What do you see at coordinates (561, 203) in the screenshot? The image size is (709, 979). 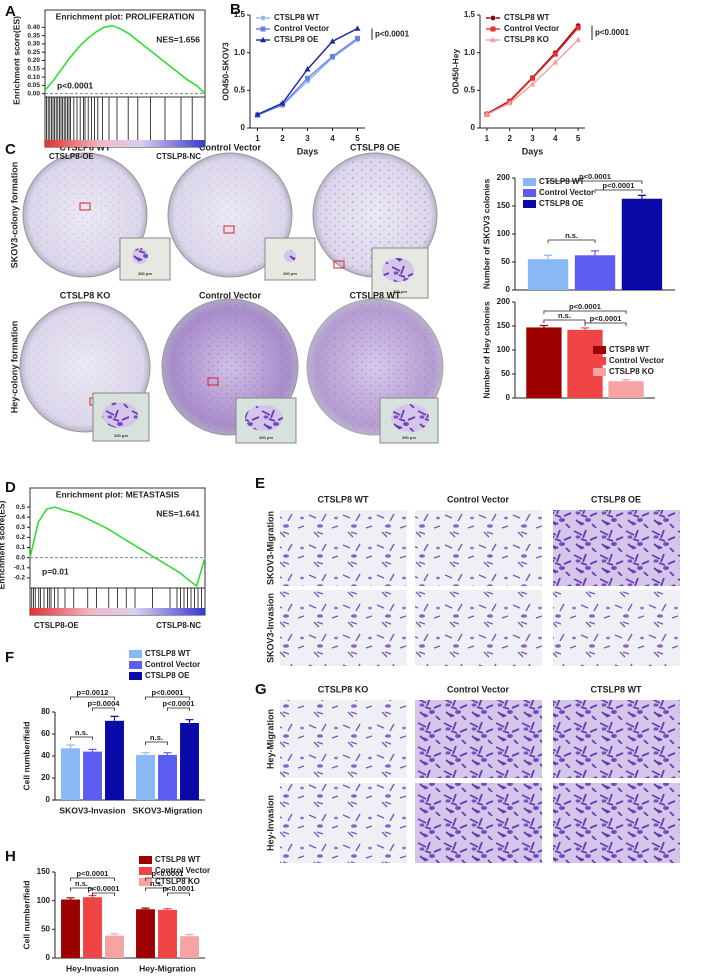 I see `legend-label: CTSLP8 OE` at bounding box center [561, 203].